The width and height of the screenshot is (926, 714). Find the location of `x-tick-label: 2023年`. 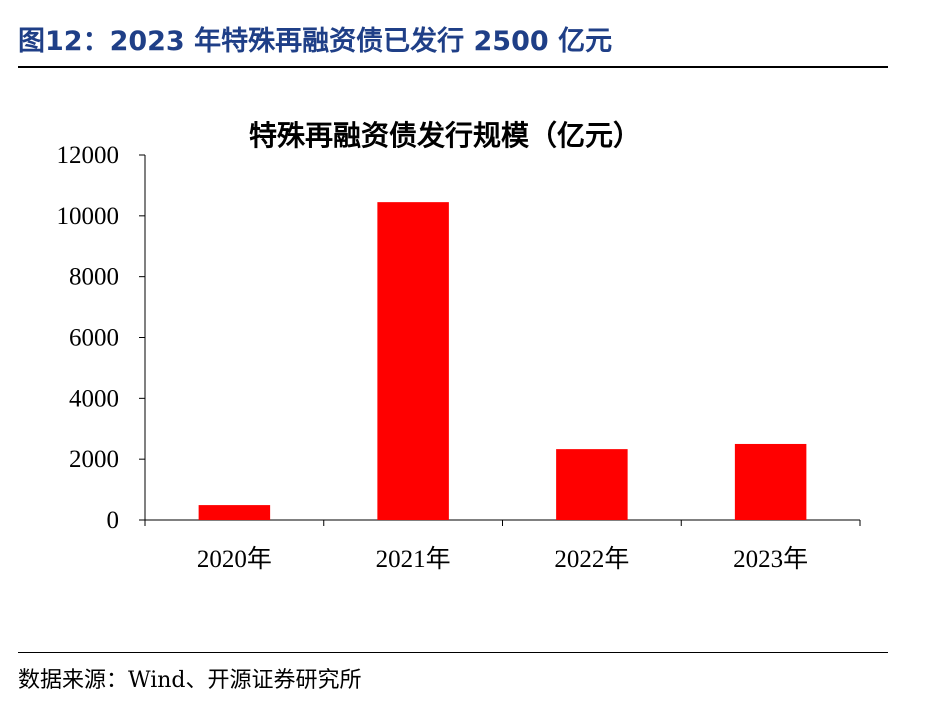

x-tick-label: 2023年 is located at coordinates (770, 559).